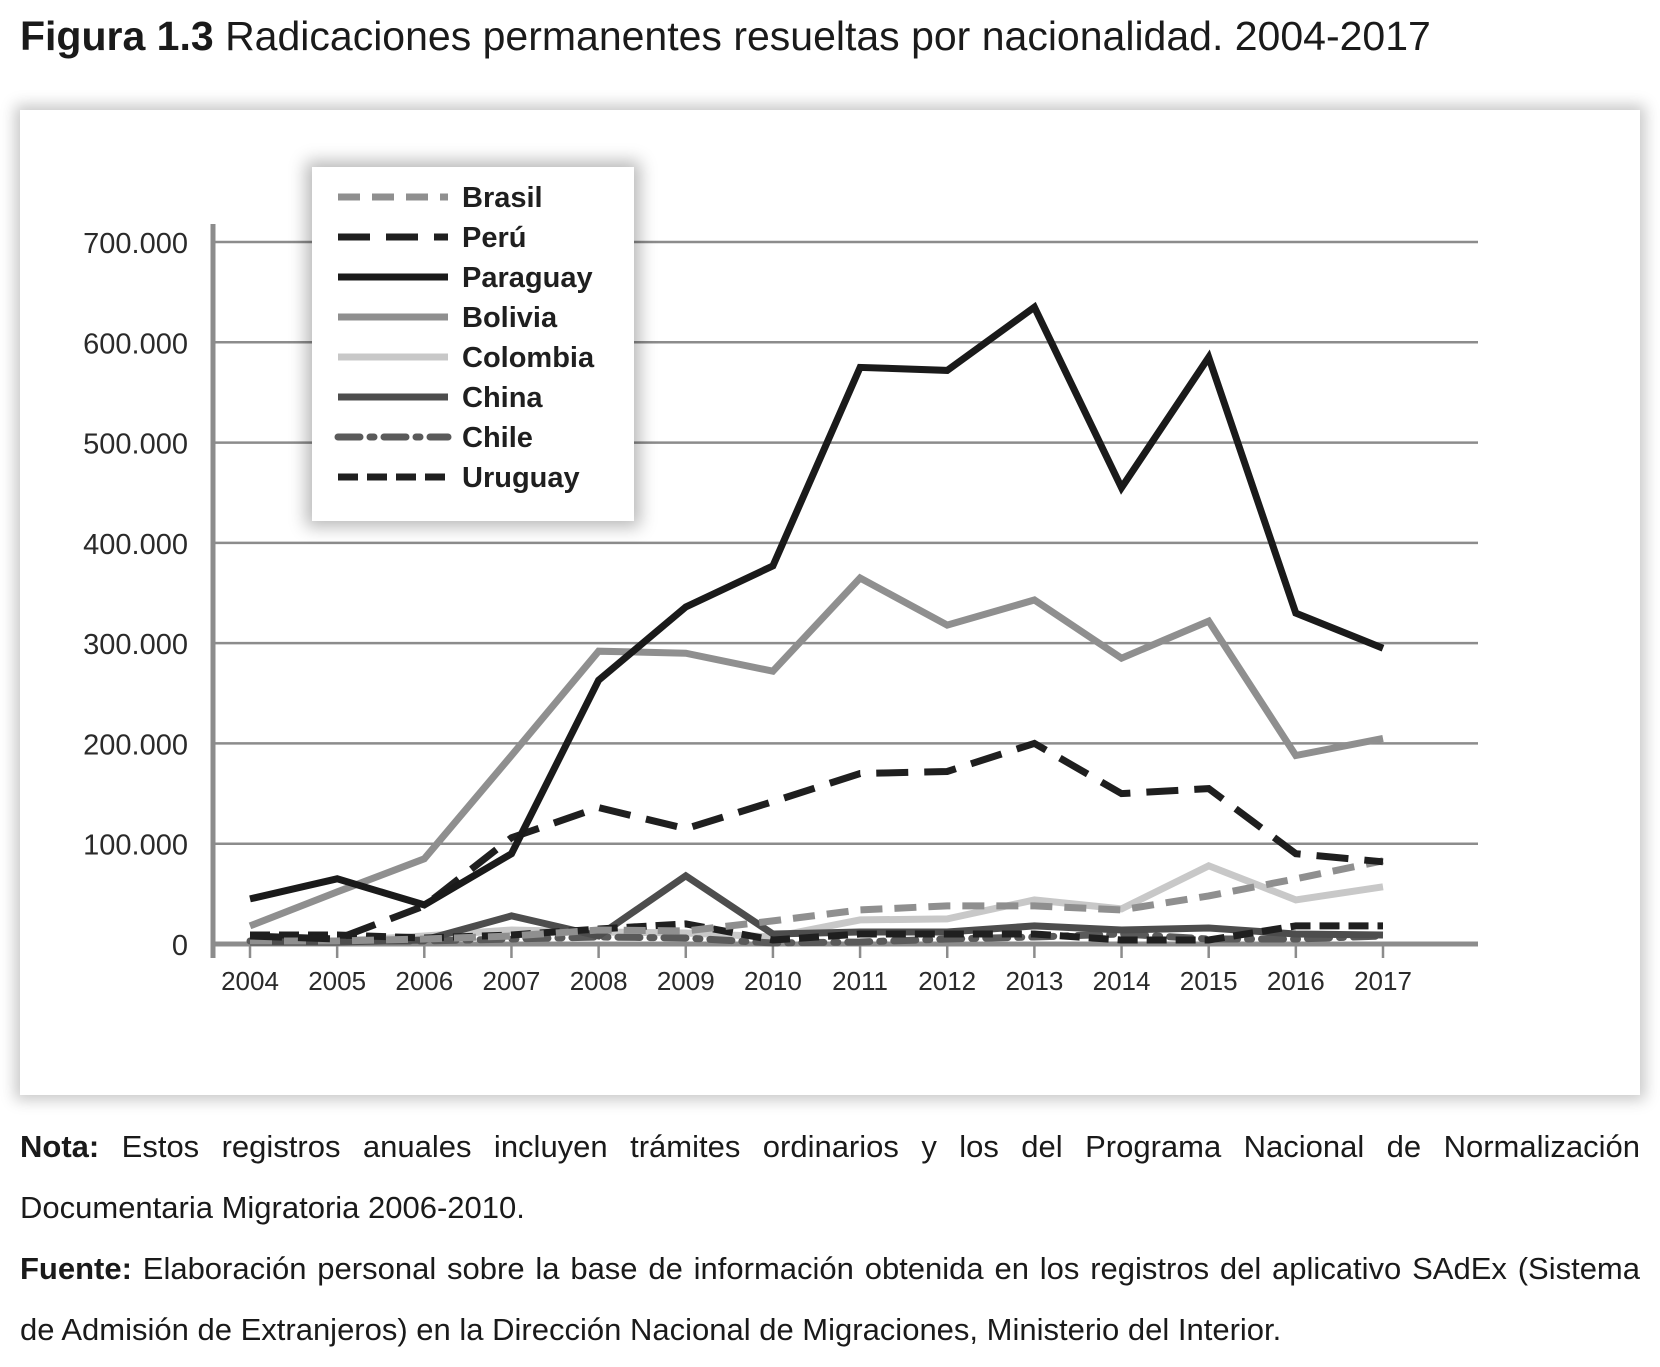 Image resolution: width=1660 pixels, height=1367 pixels. Describe the element at coordinates (527, 278) in the screenshot. I see `legend-label: Paraguay` at that location.